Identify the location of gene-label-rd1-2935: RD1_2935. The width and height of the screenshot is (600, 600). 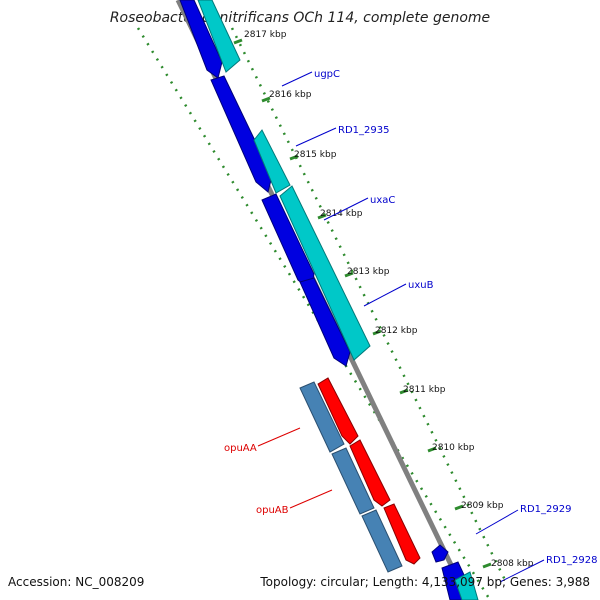
(363, 130).